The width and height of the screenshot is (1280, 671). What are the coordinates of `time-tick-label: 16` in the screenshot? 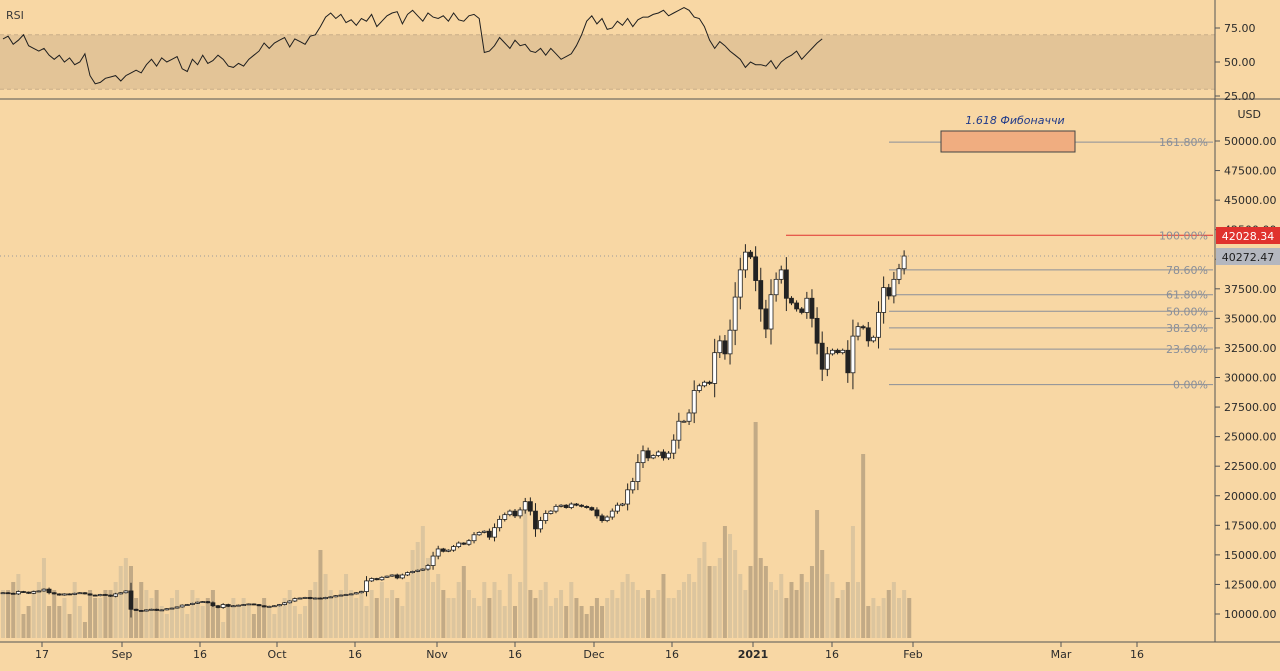 It's located at (1137, 654).